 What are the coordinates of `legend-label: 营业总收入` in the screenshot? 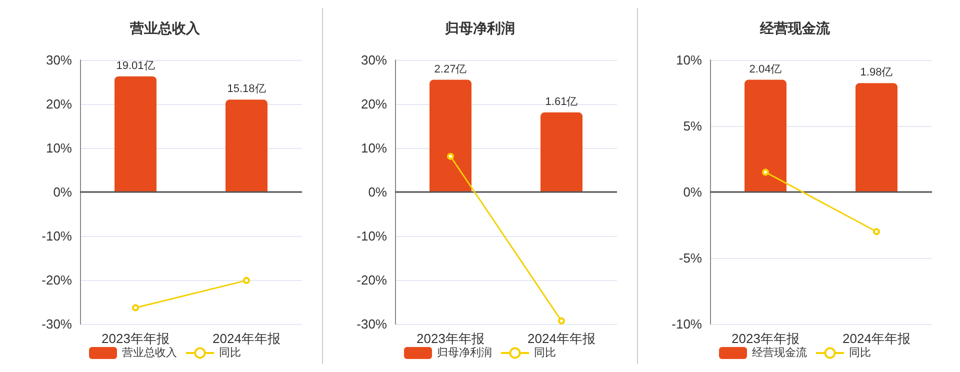 It's located at (149, 352).